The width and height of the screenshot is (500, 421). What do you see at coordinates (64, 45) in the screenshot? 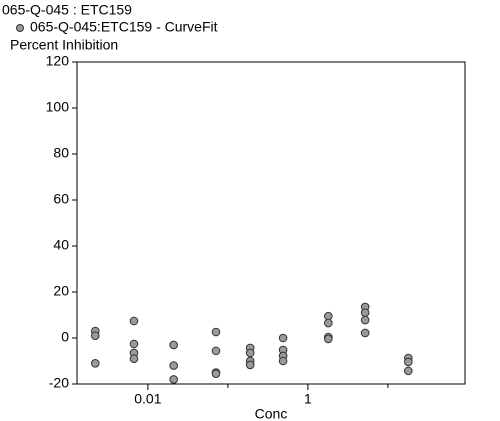
I see `y-axis-label: Percent Inhibition` at bounding box center [64, 45].